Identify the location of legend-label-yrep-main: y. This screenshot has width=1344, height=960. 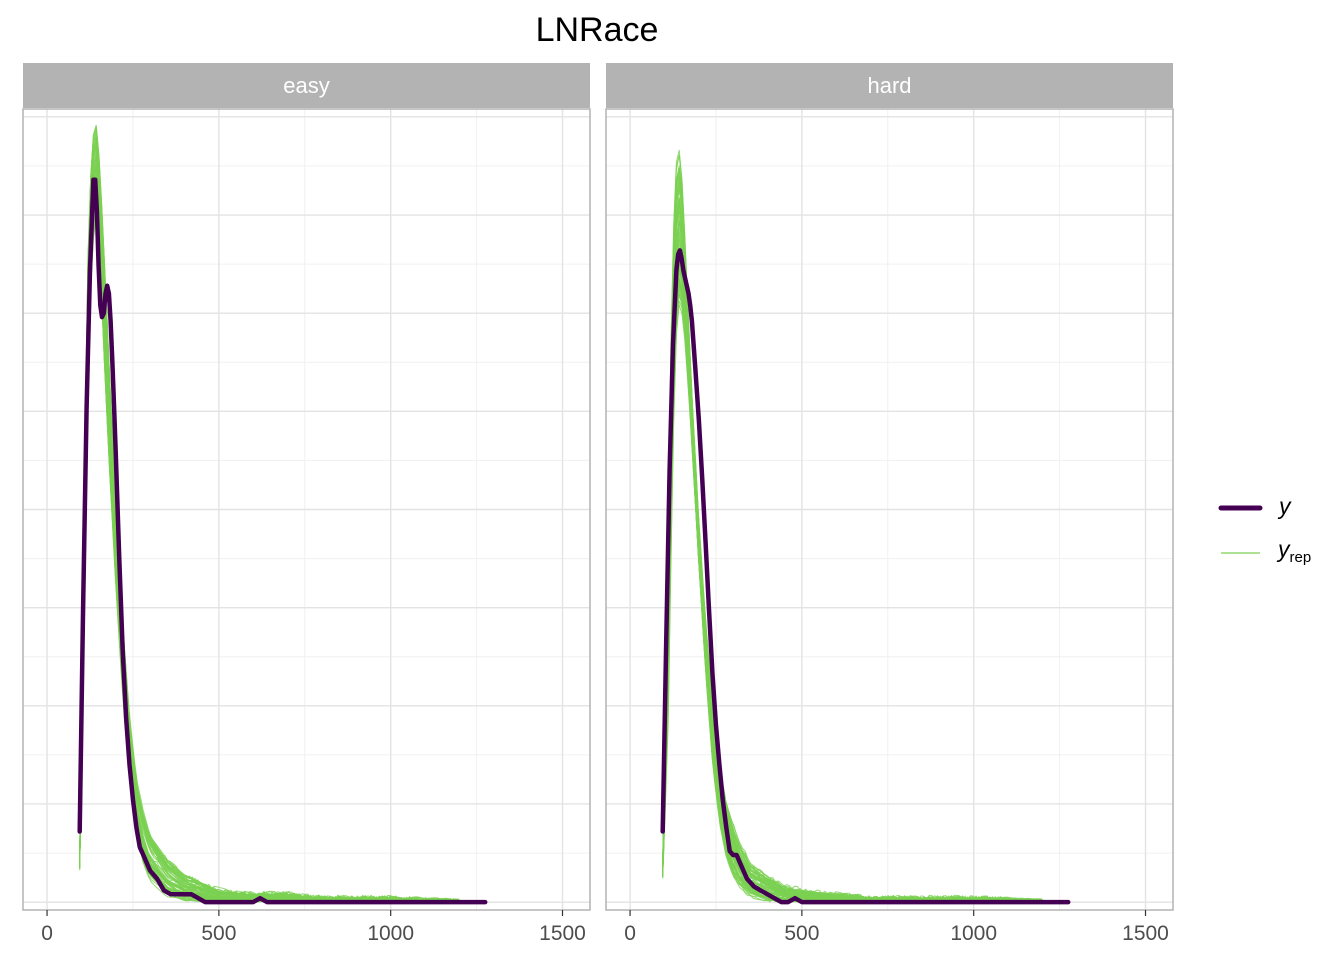
(1283, 549).